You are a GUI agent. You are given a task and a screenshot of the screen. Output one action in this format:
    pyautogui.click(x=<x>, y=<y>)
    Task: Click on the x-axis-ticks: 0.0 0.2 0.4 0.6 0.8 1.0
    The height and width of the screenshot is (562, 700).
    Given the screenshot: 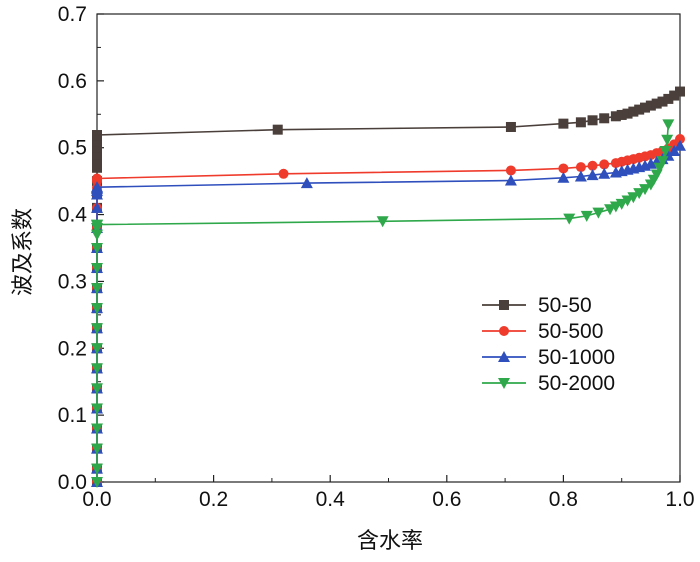 What is the action you would take?
    pyautogui.click(x=388, y=493)
    